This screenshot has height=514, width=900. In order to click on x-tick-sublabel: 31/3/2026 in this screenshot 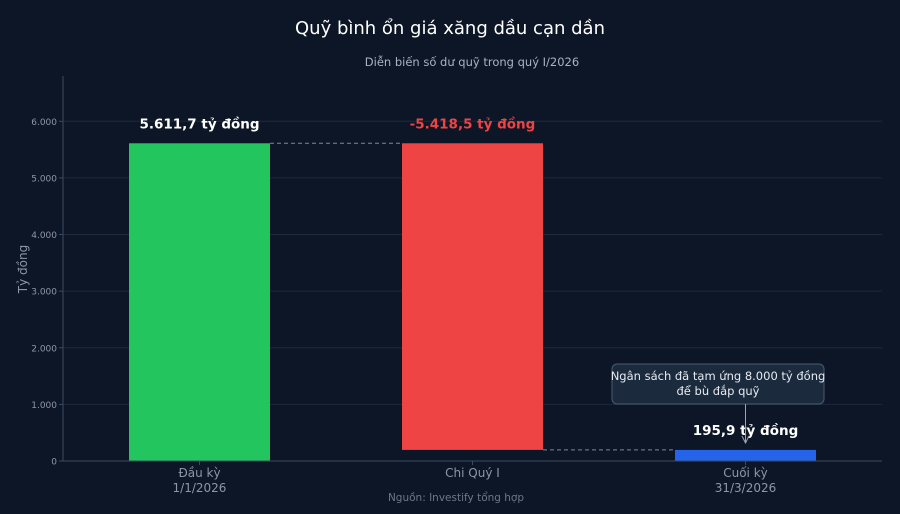, I will do `click(746, 488)`.